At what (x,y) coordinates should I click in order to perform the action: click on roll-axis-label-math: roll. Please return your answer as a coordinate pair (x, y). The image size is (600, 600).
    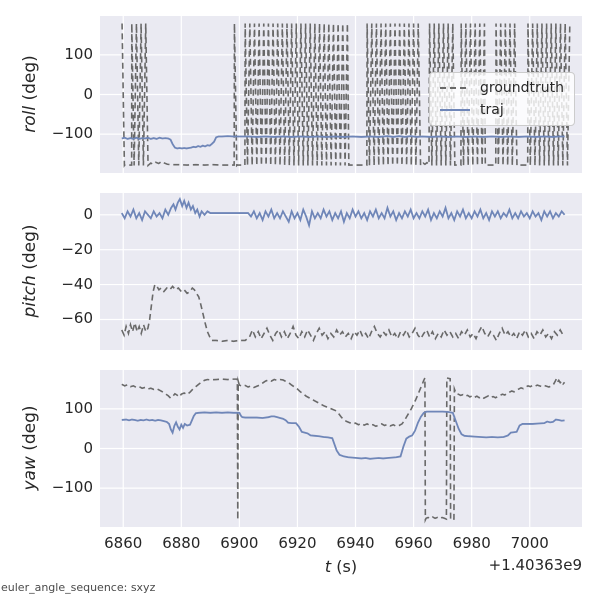
    Looking at the image, I should click on (30, 119).